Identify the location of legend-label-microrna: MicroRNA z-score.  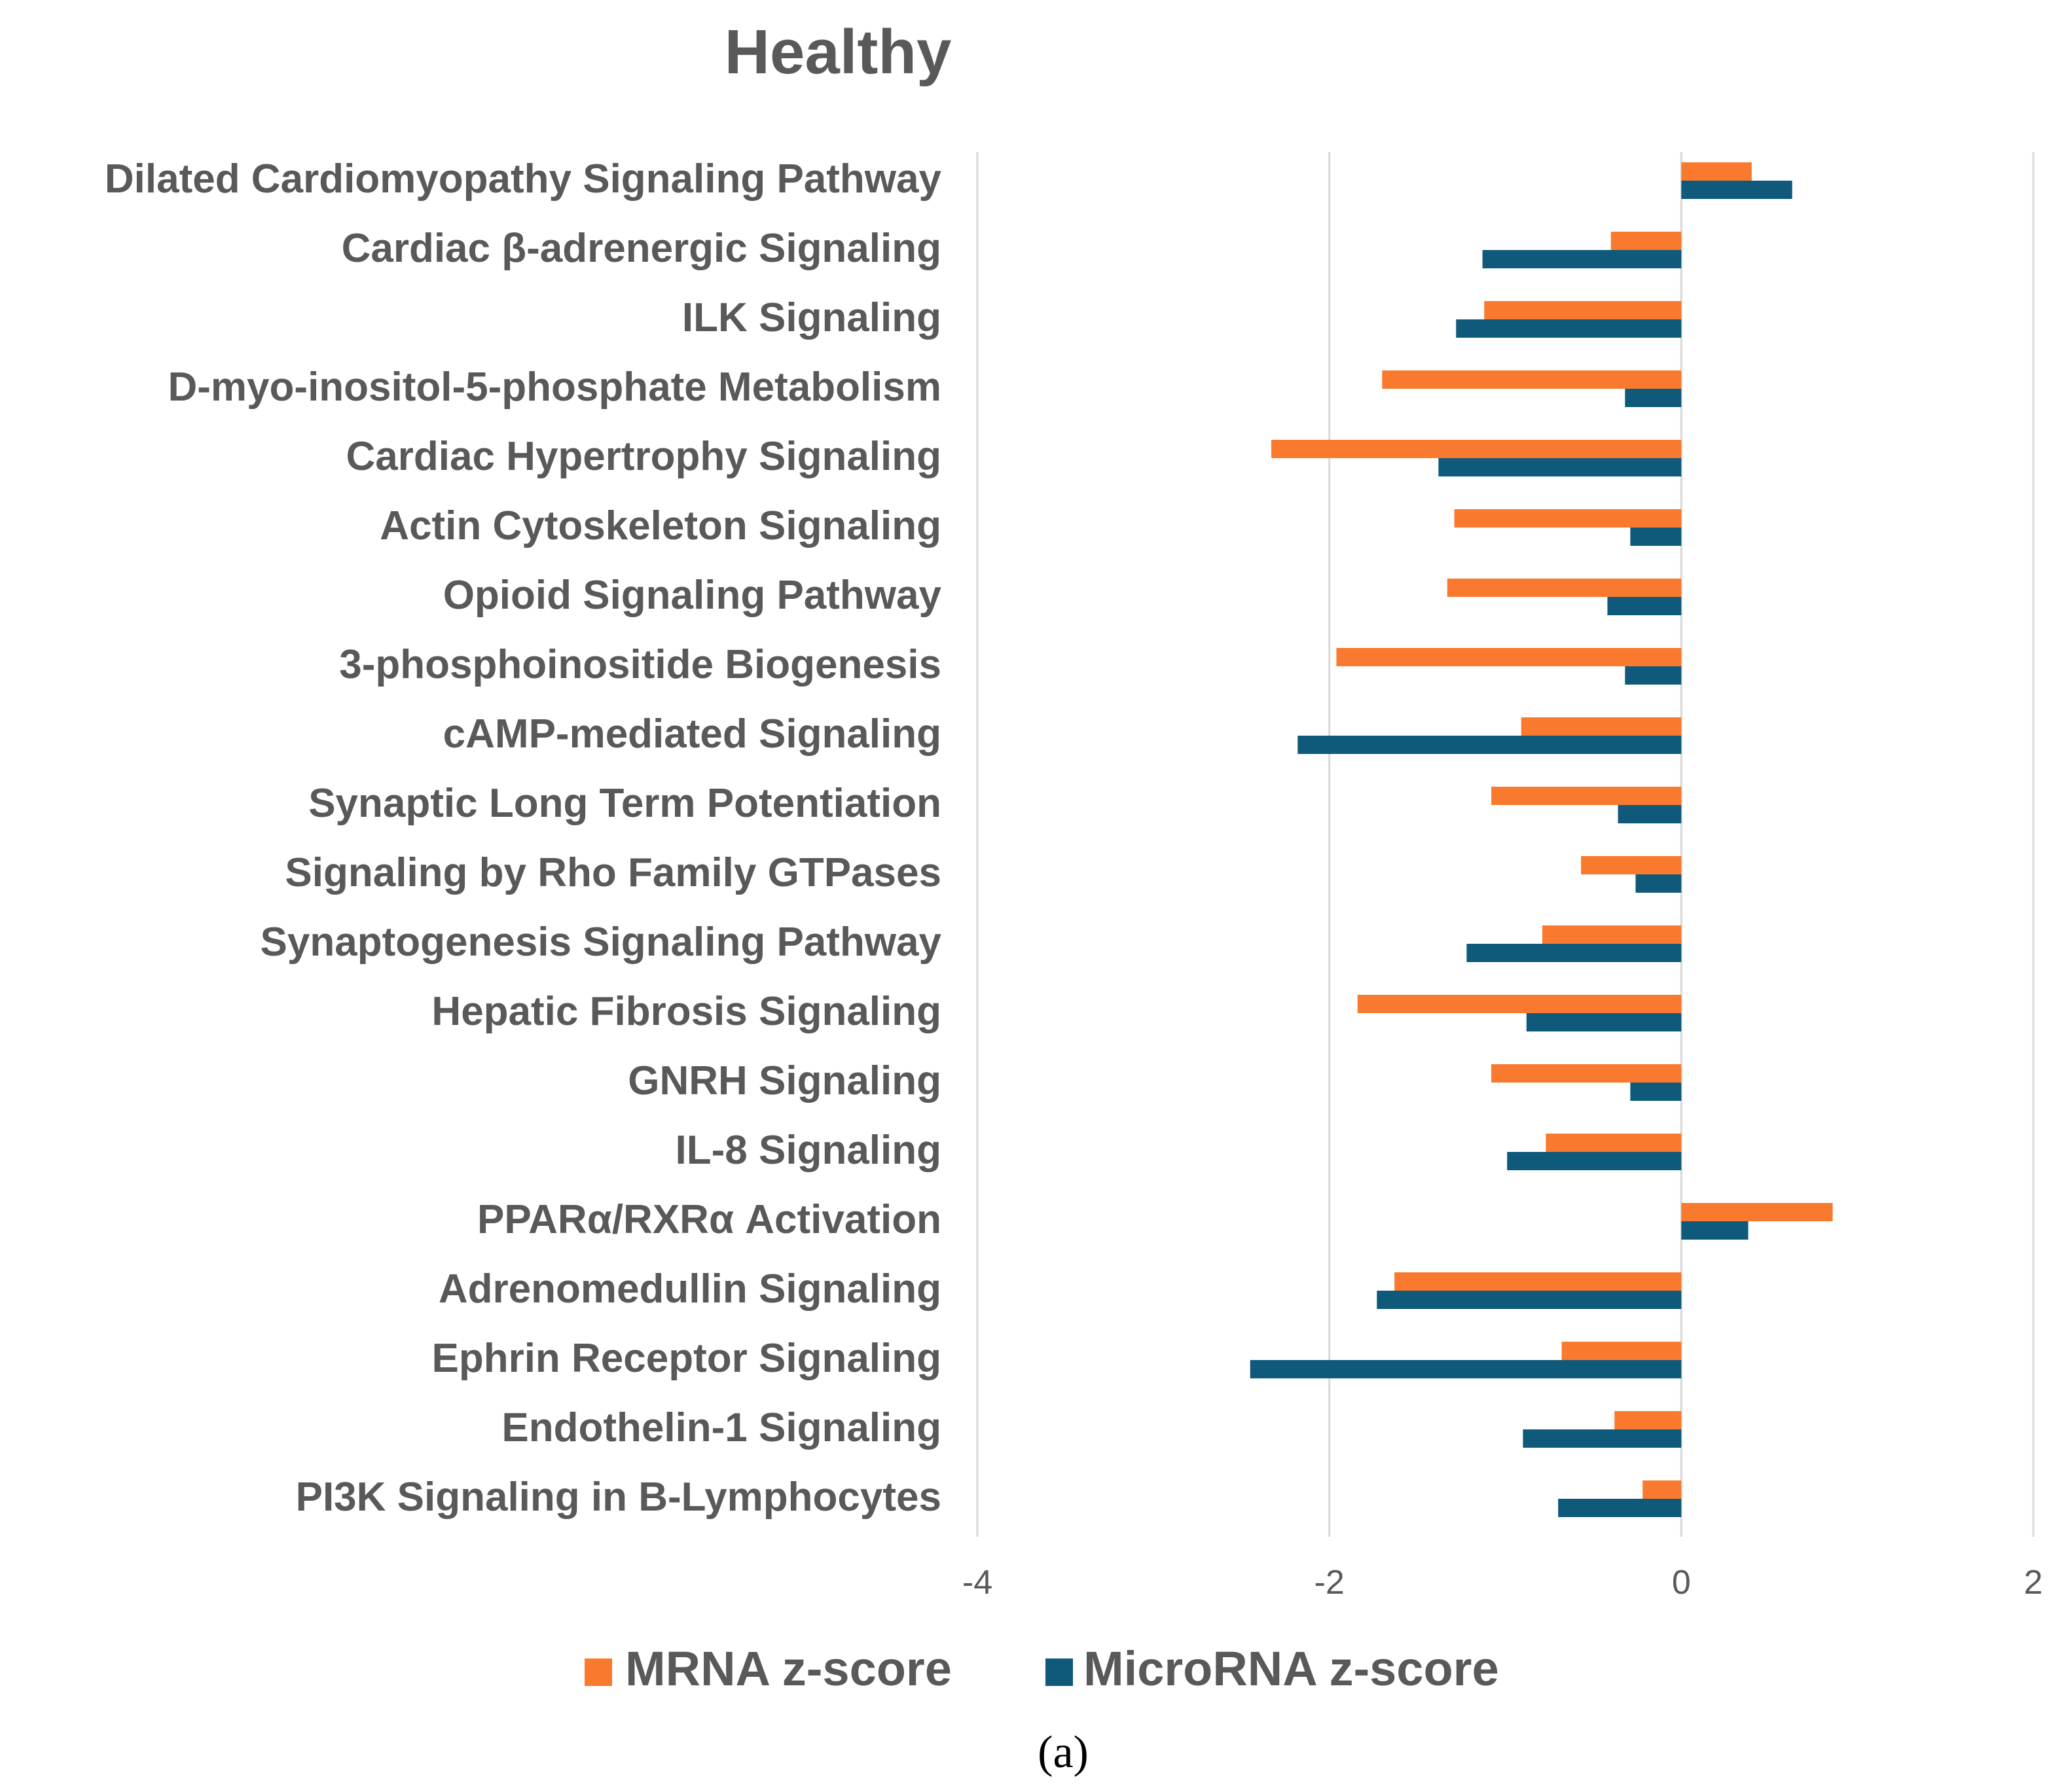
(1291, 1669).